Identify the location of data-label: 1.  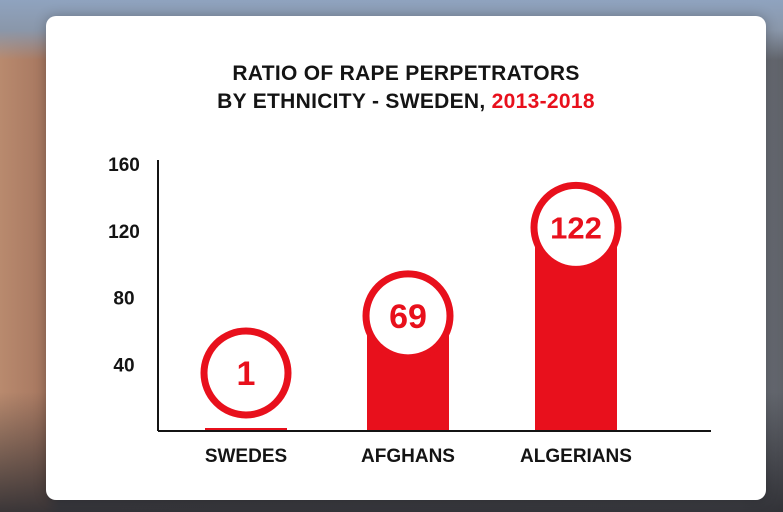
(246, 374).